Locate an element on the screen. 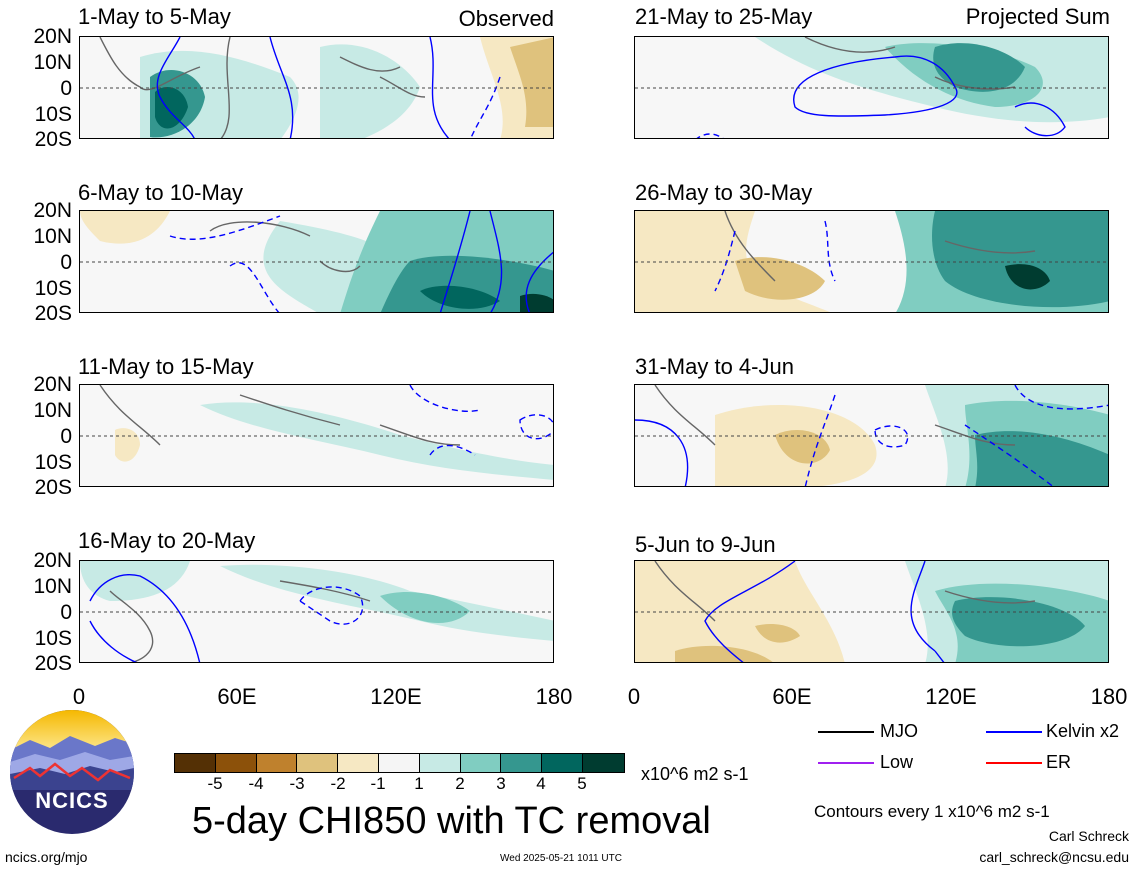 This screenshot has width=1135, height=872. colorbar-tick: -4 is located at coordinates (256, 783).